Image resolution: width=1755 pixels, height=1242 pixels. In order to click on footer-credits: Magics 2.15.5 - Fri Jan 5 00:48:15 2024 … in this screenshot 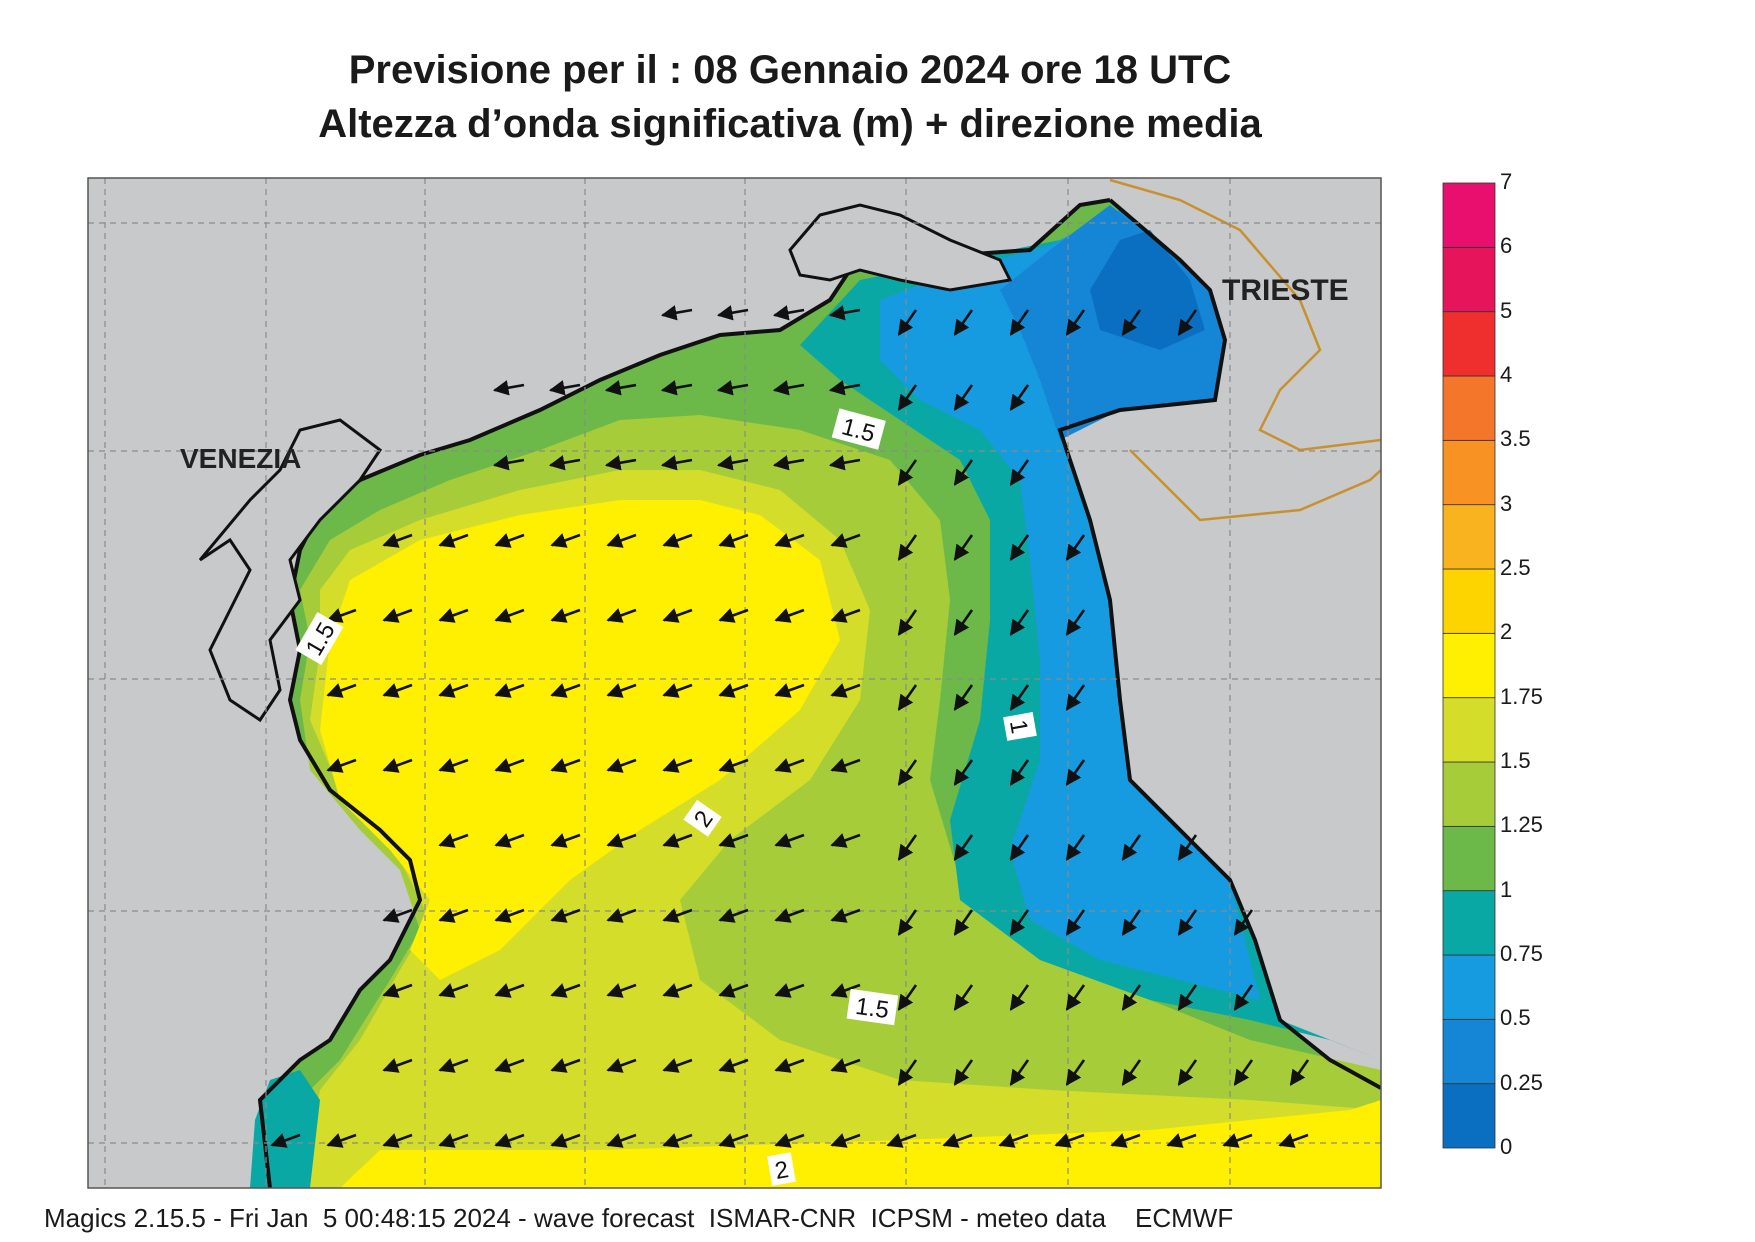, I will do `click(639, 1218)`.